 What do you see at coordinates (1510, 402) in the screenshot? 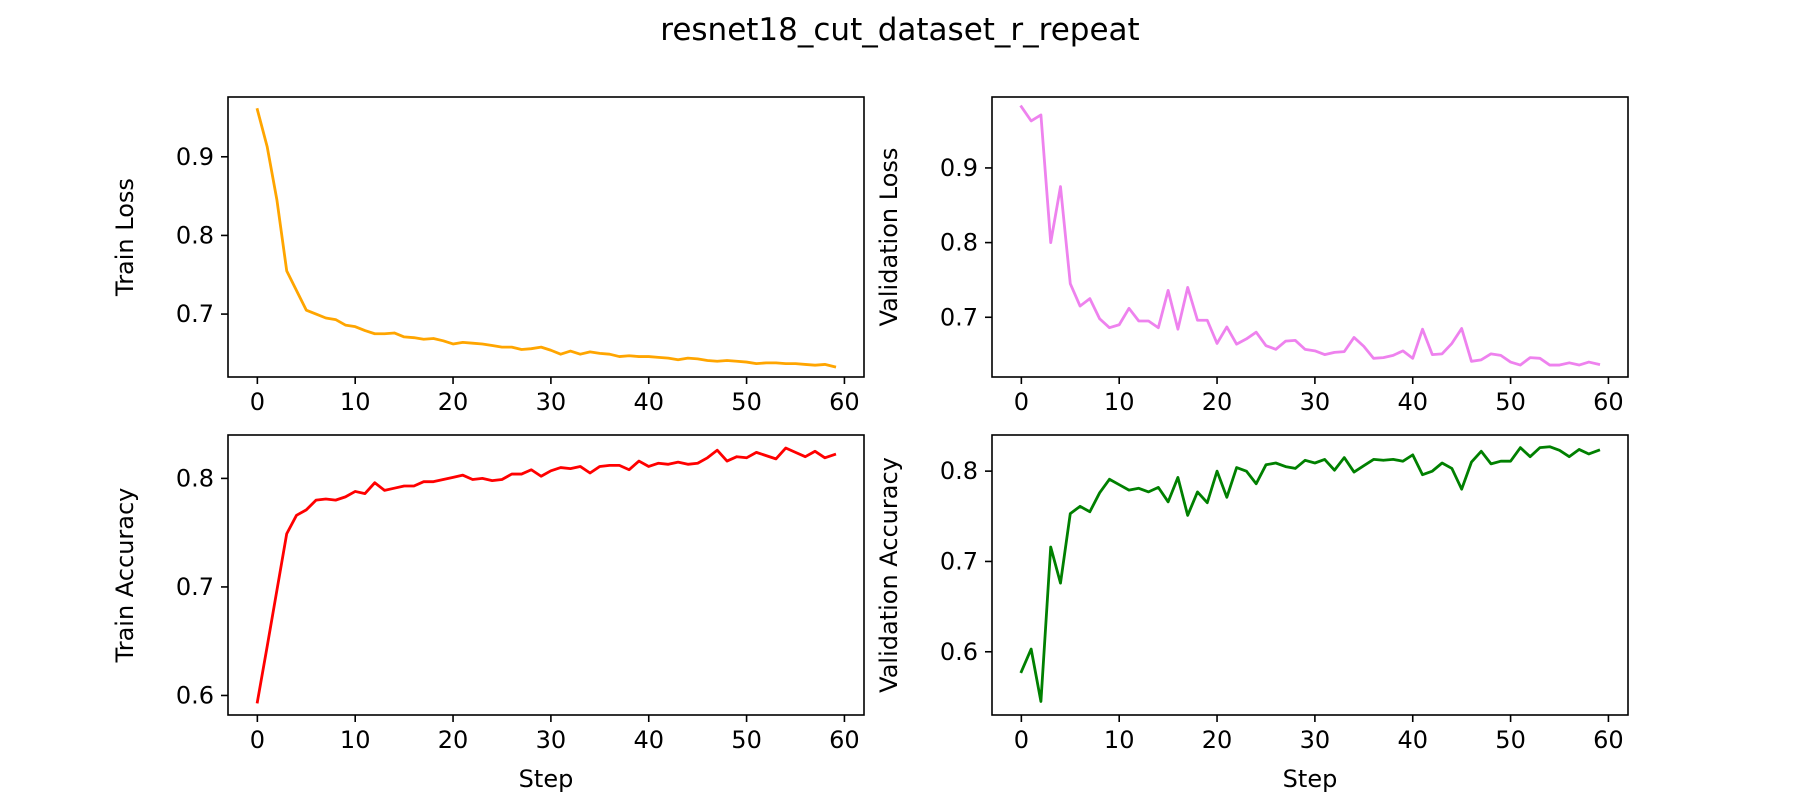
I see `validation-loss-xtick-label: 50` at bounding box center [1510, 402].